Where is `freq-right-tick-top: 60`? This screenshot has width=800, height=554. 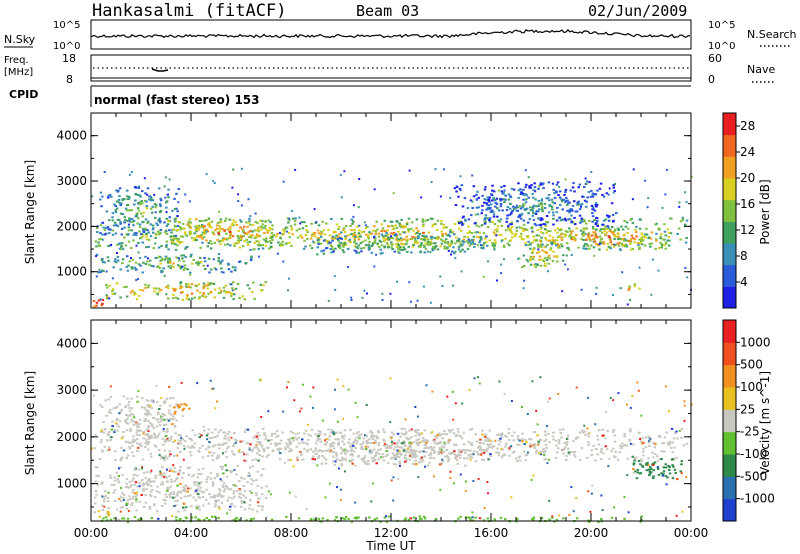 freq-right-tick-top: 60 is located at coordinates (715, 58).